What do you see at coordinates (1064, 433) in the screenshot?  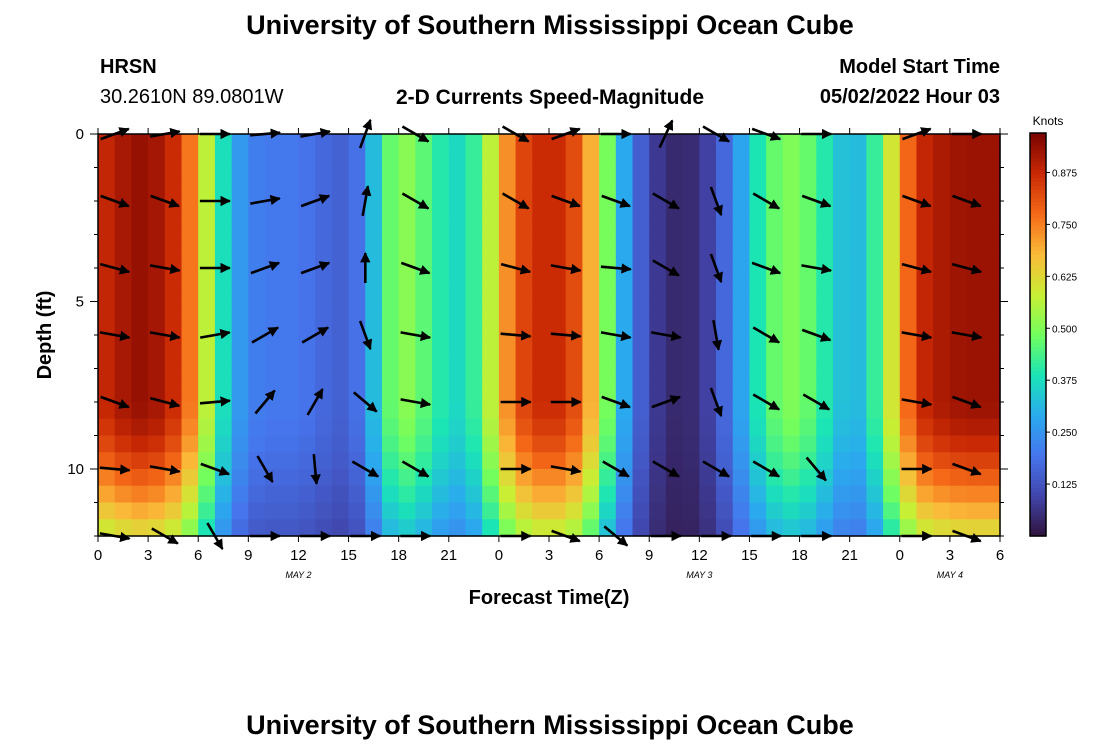 I see `colorbar-tick-label: 0.250` at bounding box center [1064, 433].